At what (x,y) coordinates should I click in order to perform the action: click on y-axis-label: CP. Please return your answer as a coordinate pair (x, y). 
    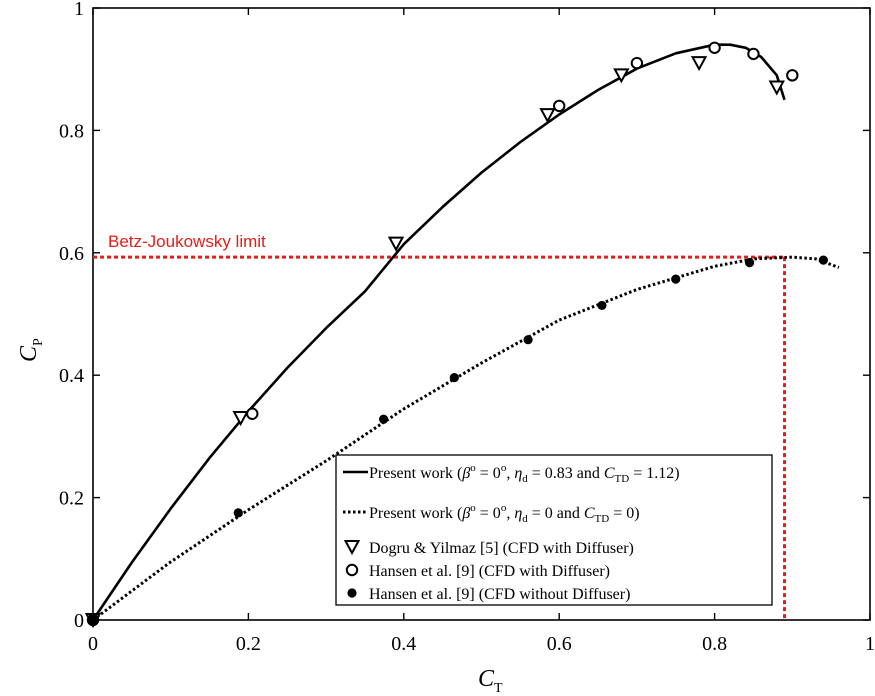
    Looking at the image, I should click on (31, 350).